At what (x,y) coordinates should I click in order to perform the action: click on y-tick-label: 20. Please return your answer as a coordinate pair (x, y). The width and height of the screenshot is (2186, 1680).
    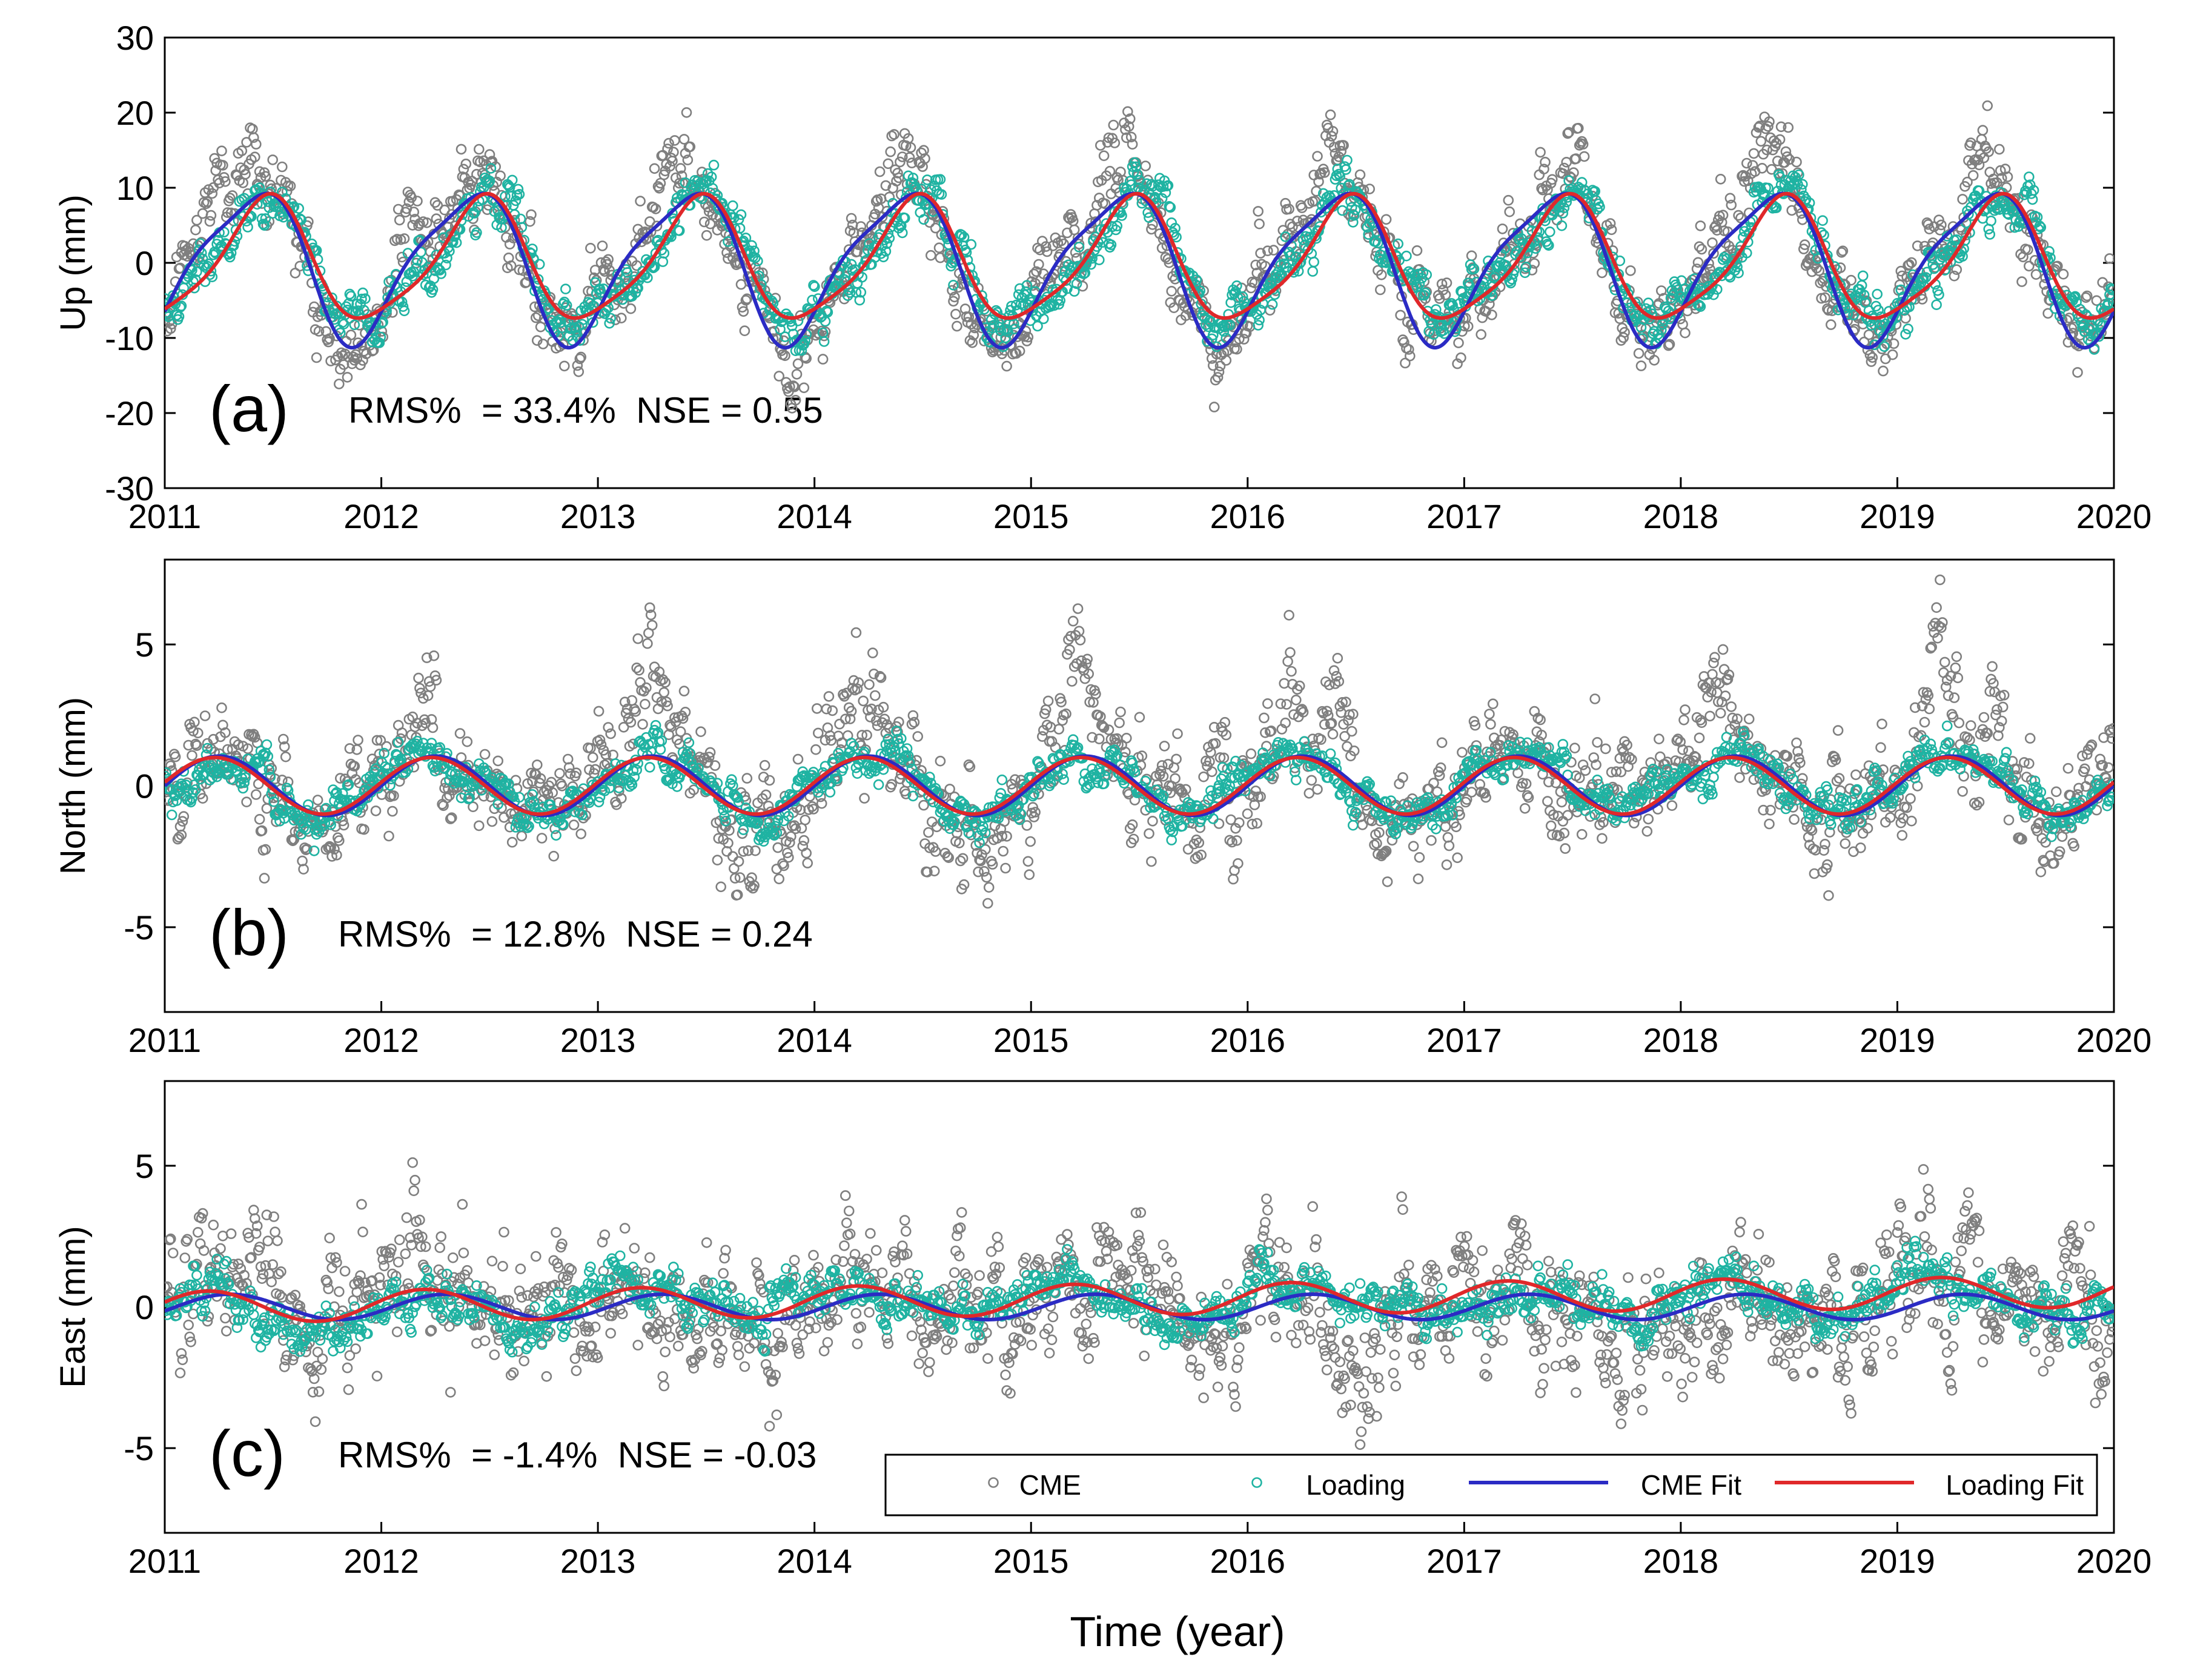
    Looking at the image, I should click on (135, 113).